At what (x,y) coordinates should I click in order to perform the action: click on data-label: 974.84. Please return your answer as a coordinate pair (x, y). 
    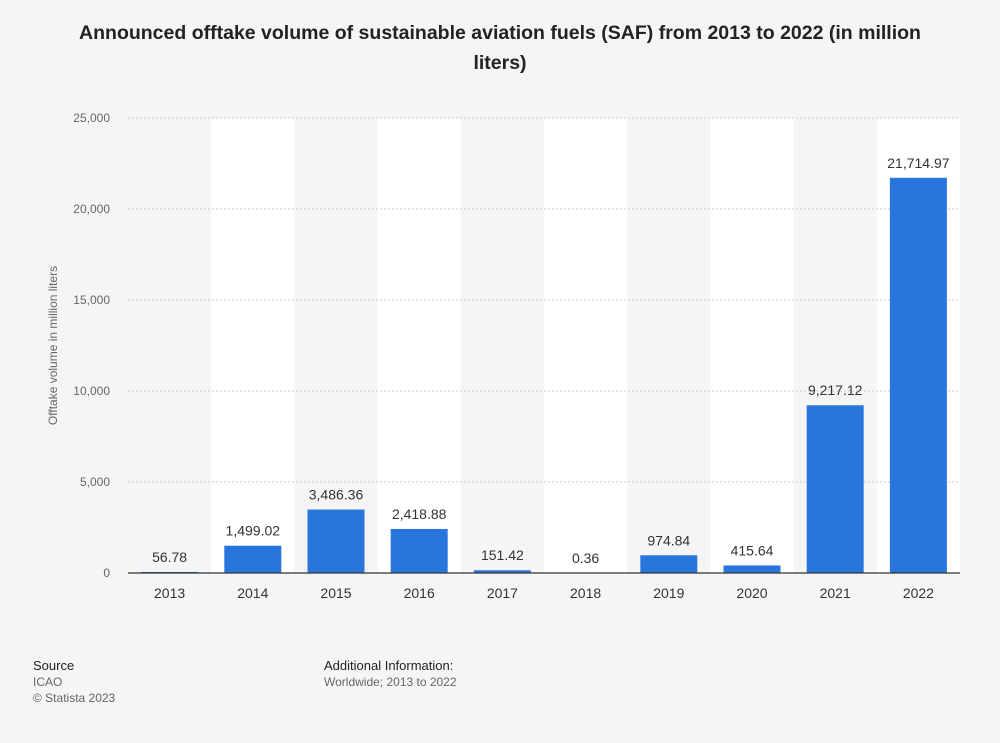
    Looking at the image, I should click on (668, 540).